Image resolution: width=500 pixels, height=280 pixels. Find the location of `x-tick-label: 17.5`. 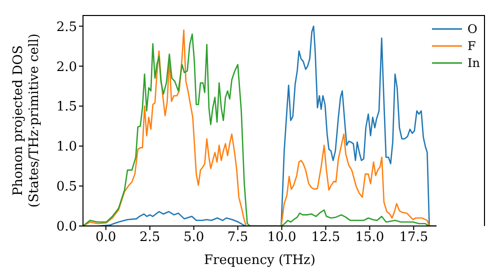

x-tick-label: 17.5 is located at coordinates (413, 238).